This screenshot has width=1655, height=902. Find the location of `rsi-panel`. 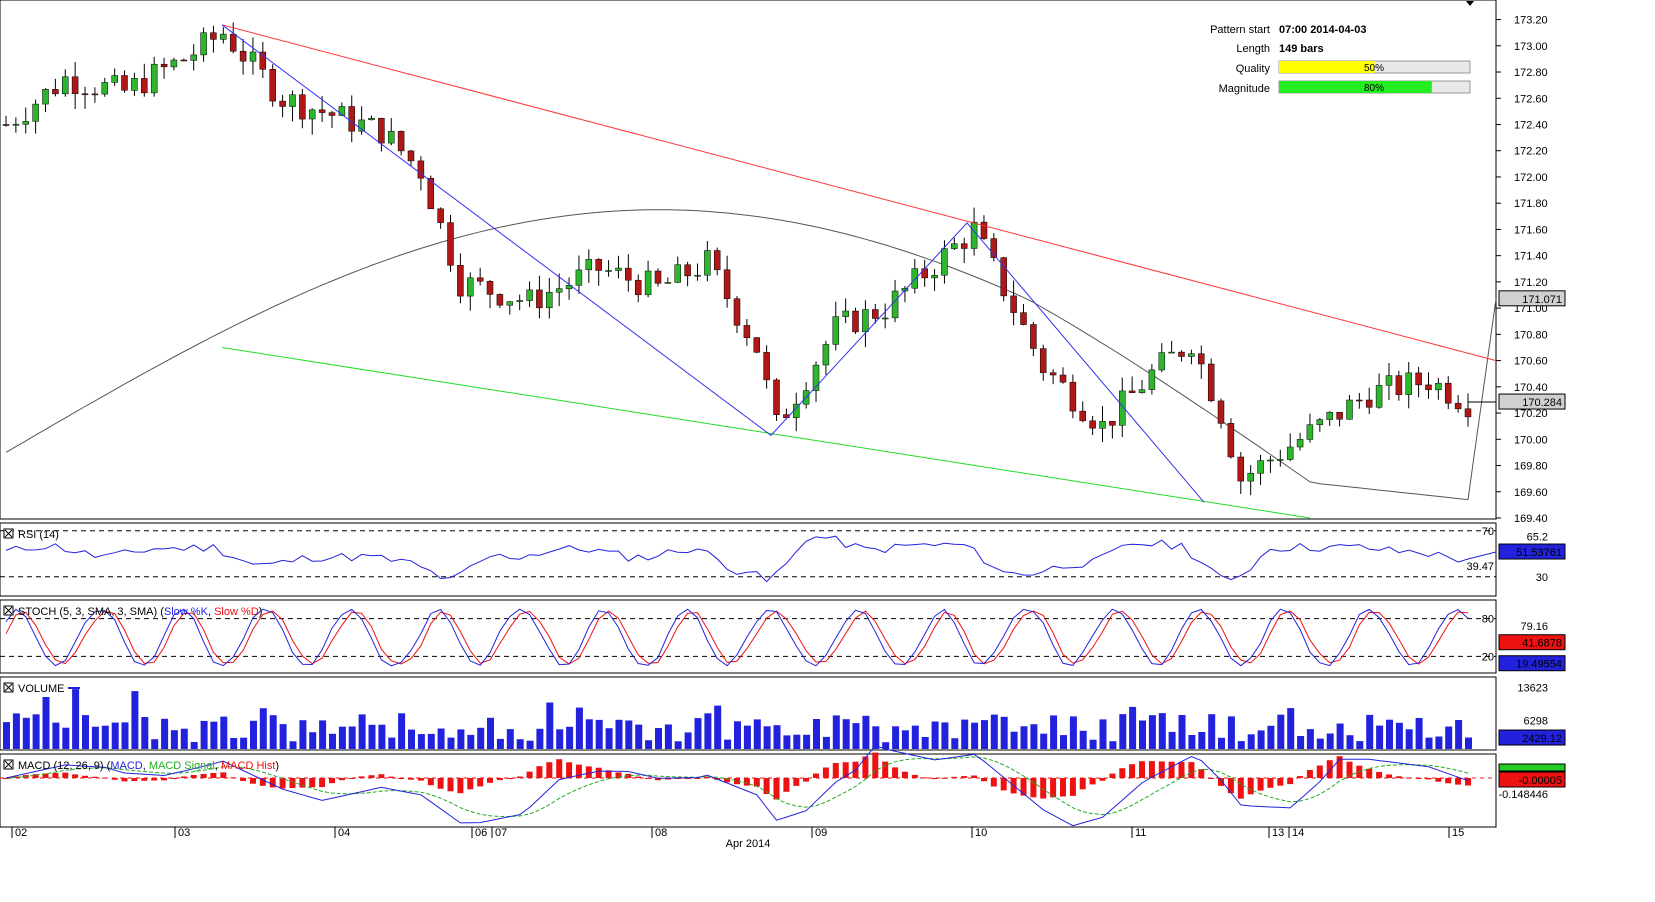

rsi-panel is located at coordinates (748, 559).